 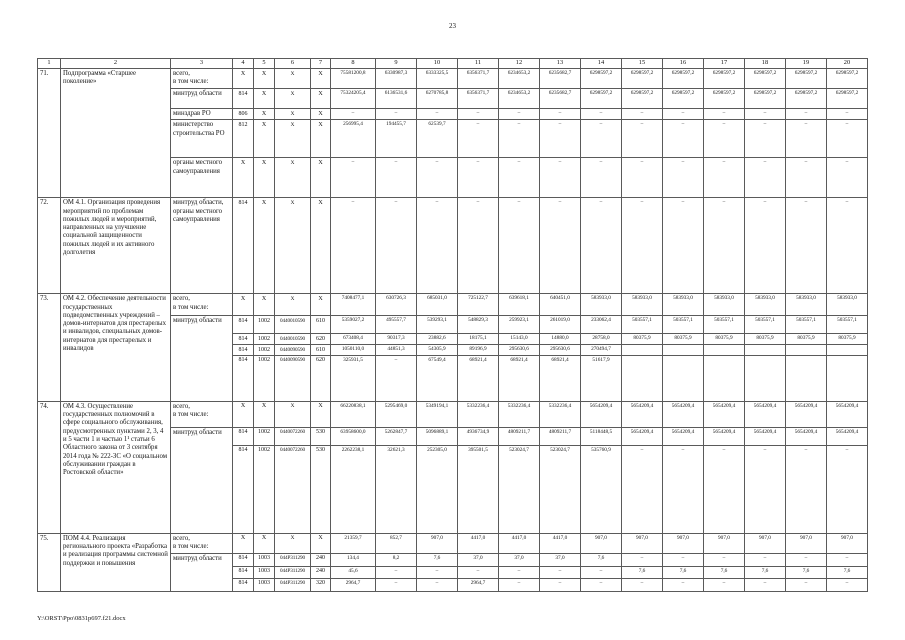 What do you see at coordinates (115, 63) in the screenshot?
I see `column-number: 2` at bounding box center [115, 63].